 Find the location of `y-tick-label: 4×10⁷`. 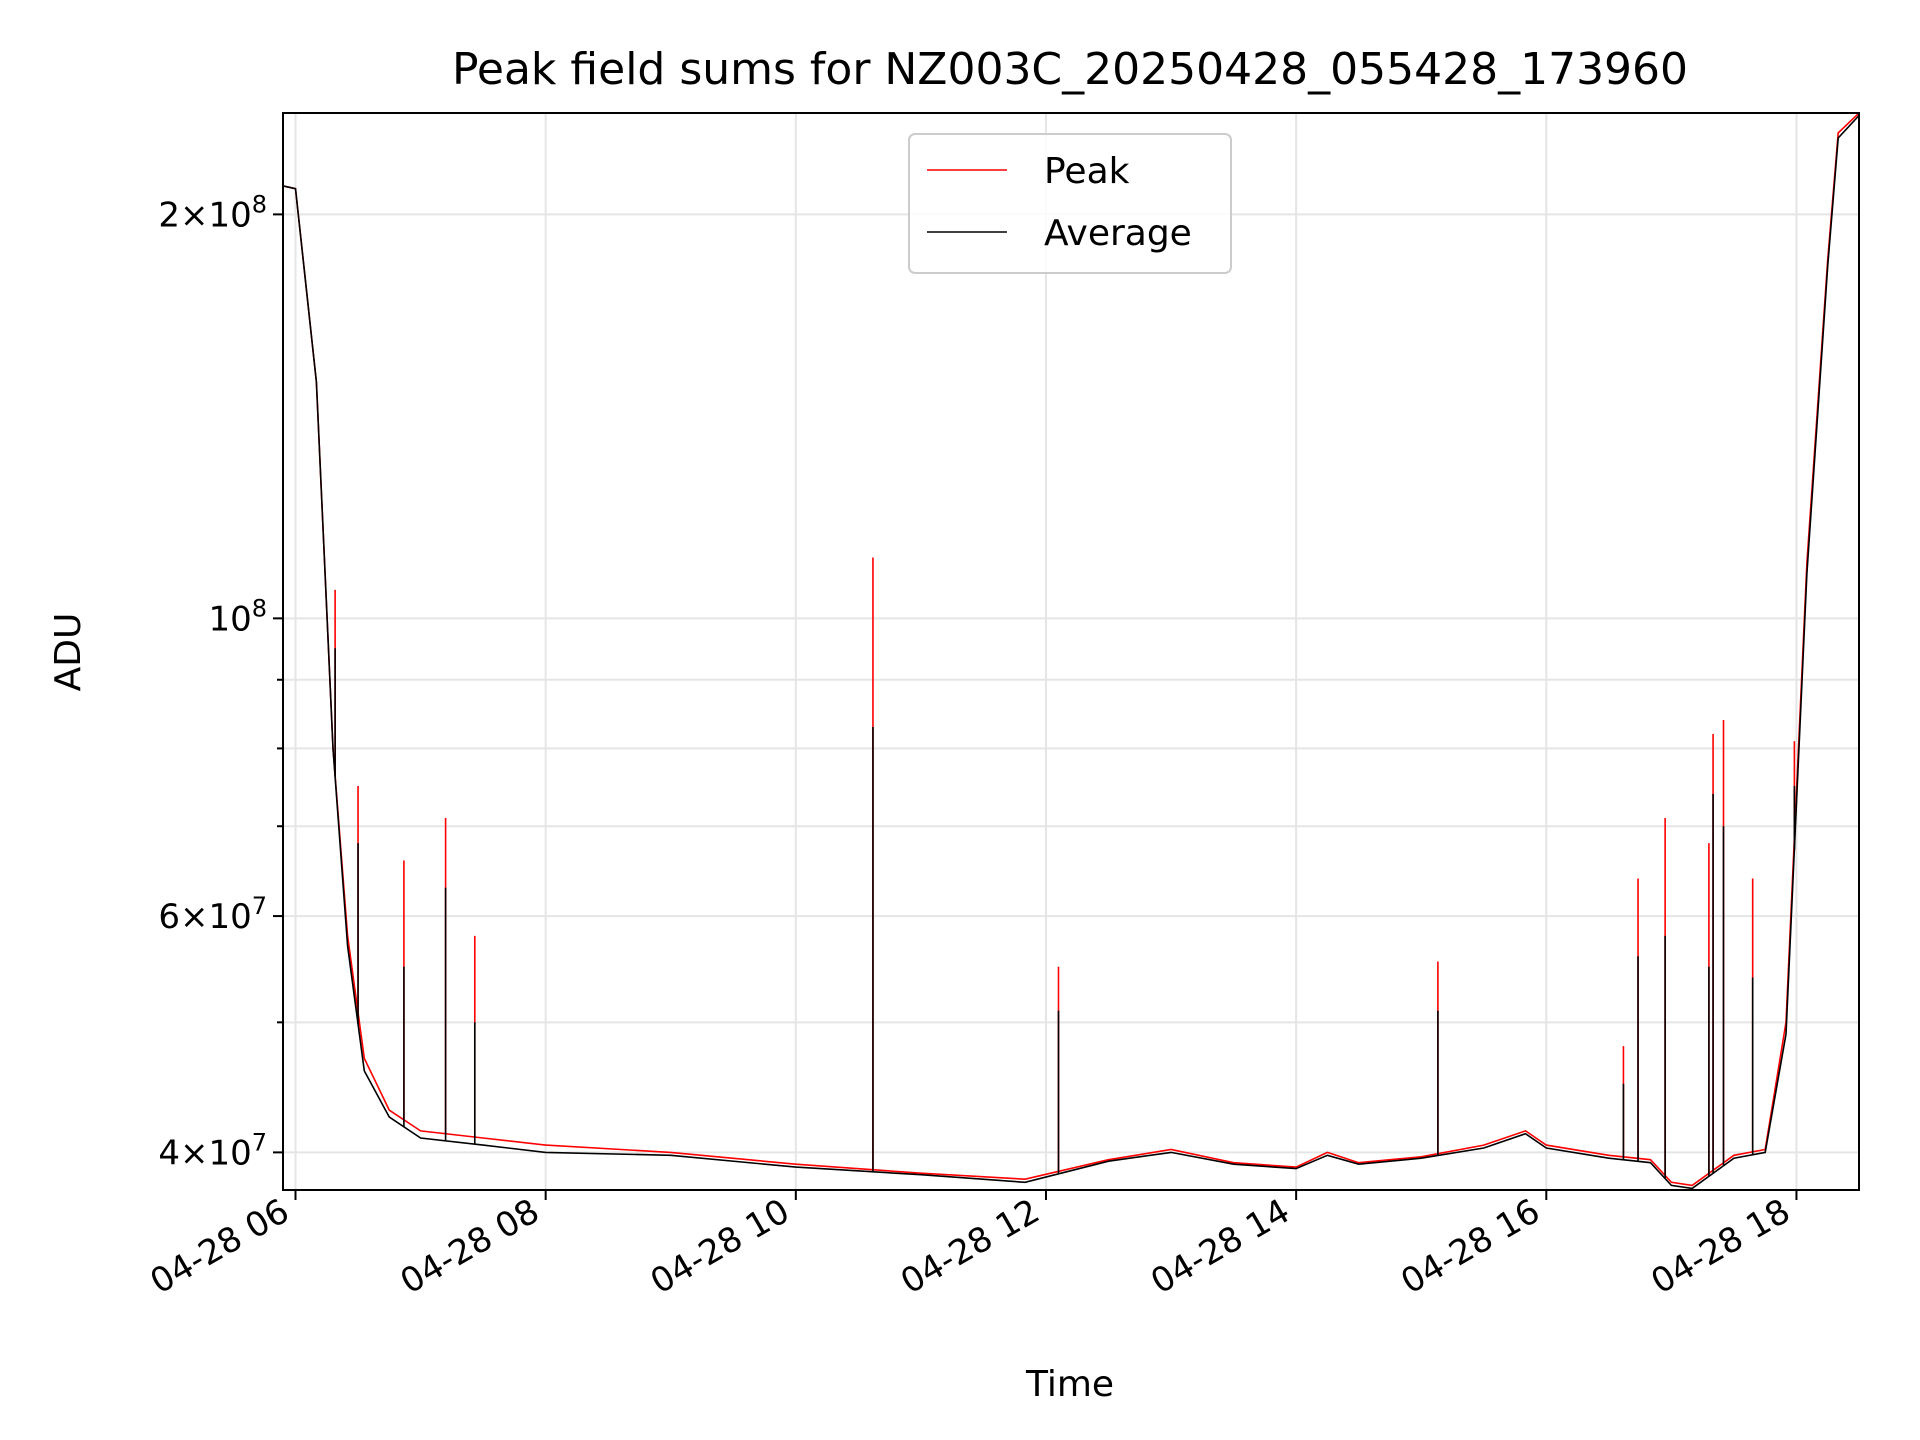

y-tick-label: 4×10⁷ is located at coordinates (212, 1150).